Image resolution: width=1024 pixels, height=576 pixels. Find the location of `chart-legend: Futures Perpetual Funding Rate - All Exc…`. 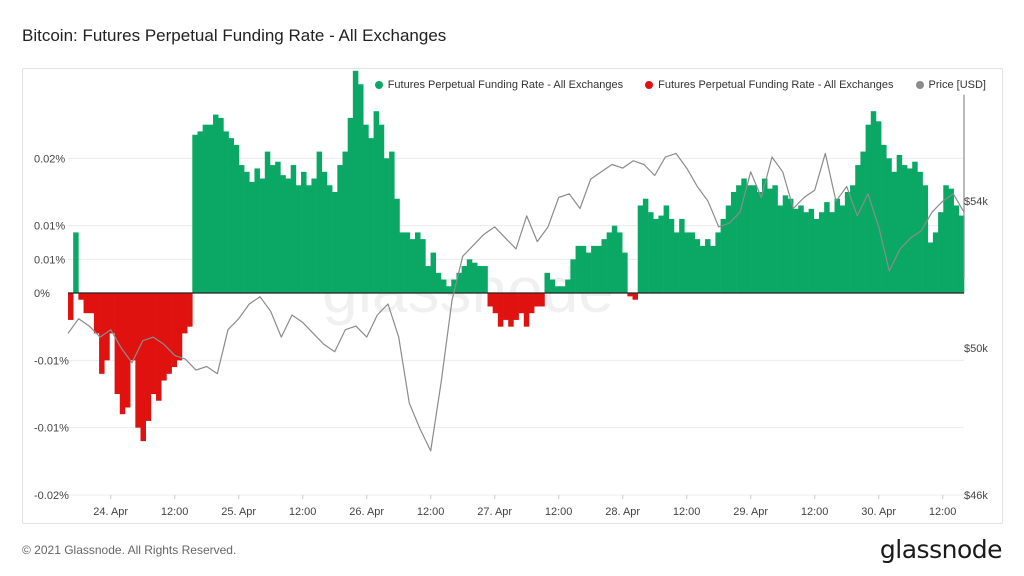

chart-legend: Futures Perpetual Funding Rate - All Exc… is located at coordinates (680, 85).